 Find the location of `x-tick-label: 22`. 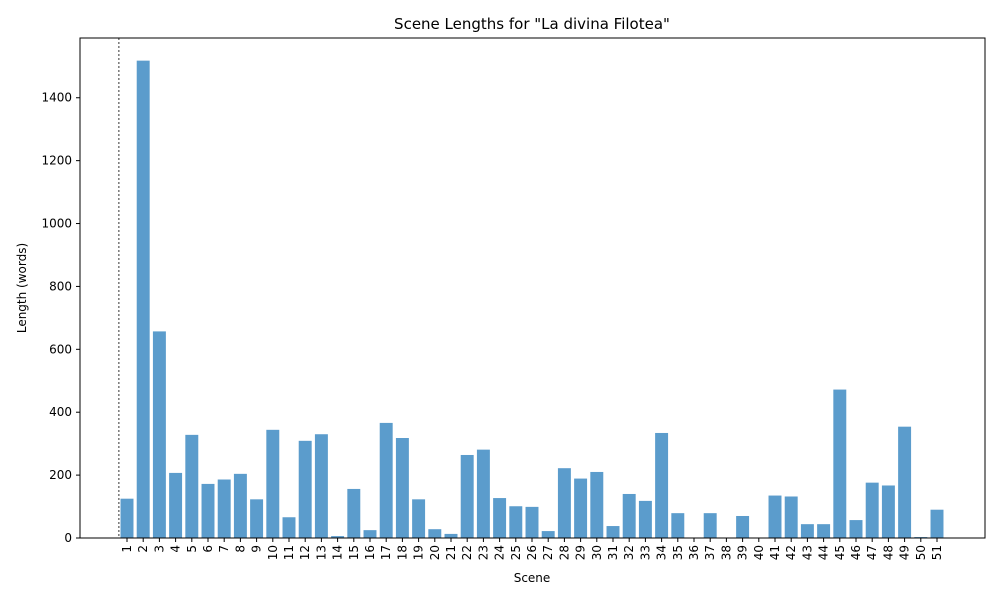

x-tick-label: 22 is located at coordinates (467, 552).